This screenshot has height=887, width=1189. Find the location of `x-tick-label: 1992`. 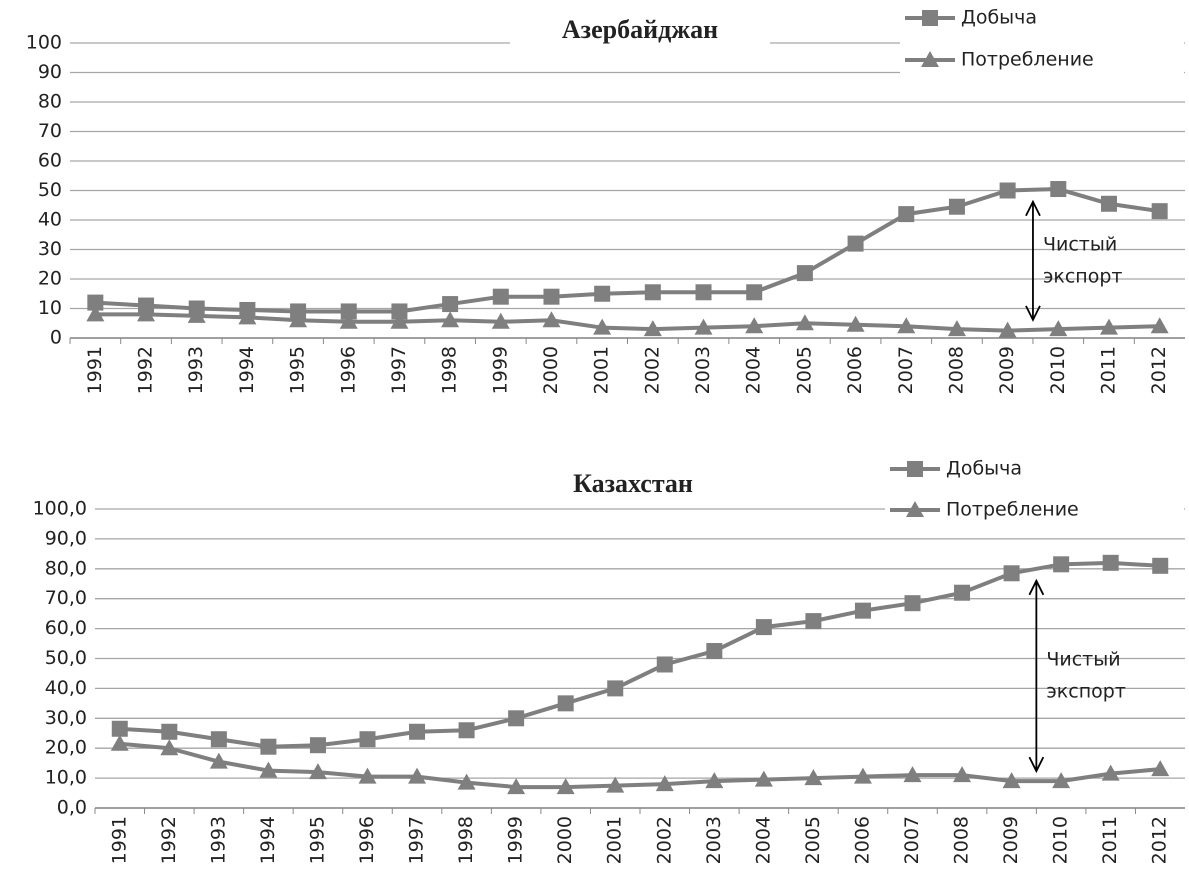

x-tick-label: 1992 is located at coordinates (169, 840).